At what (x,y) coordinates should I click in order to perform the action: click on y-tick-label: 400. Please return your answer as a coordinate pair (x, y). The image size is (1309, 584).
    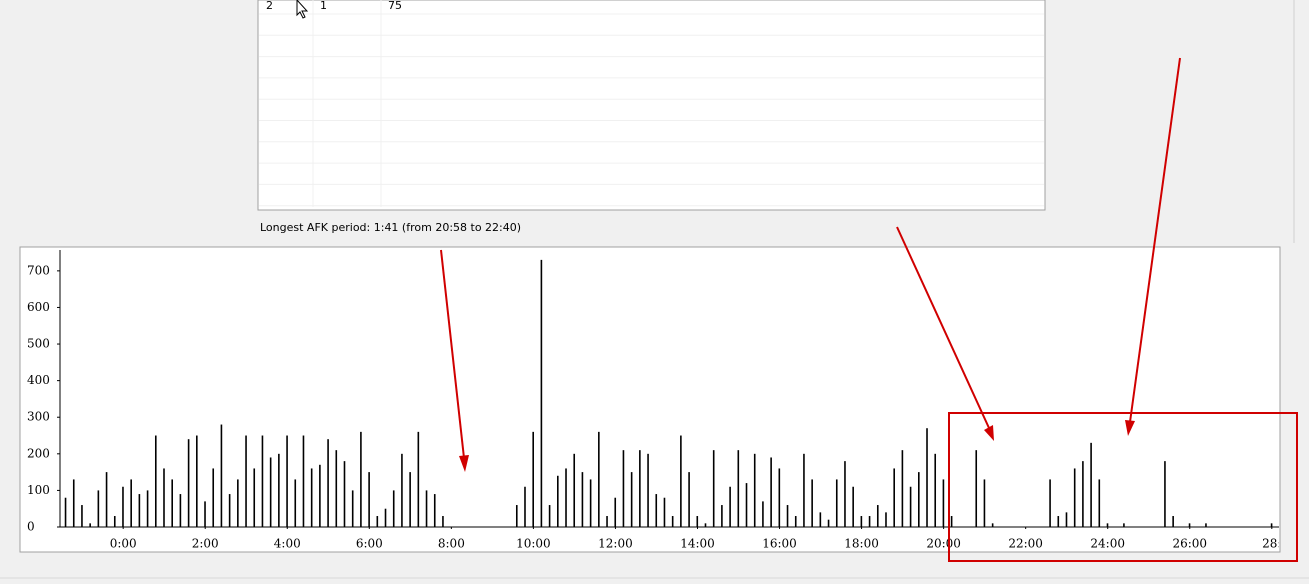
    Looking at the image, I should click on (38, 380).